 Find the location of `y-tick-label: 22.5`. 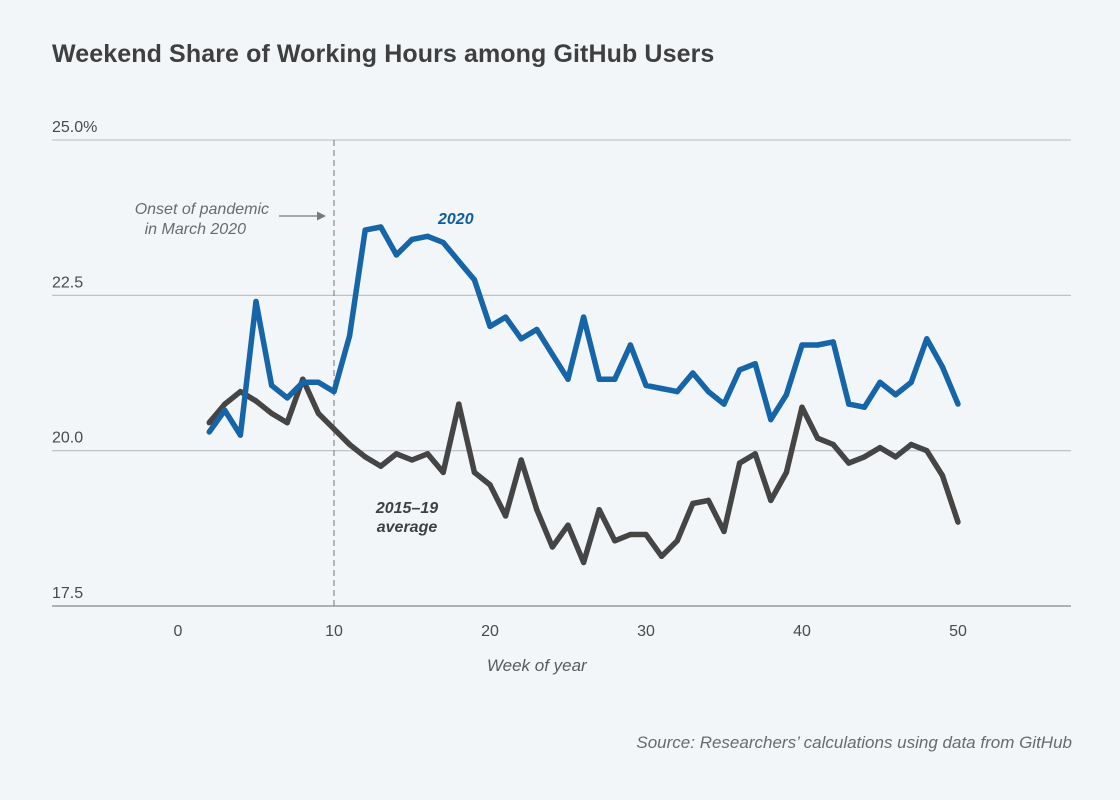

y-tick-label: 22.5 is located at coordinates (67, 282).